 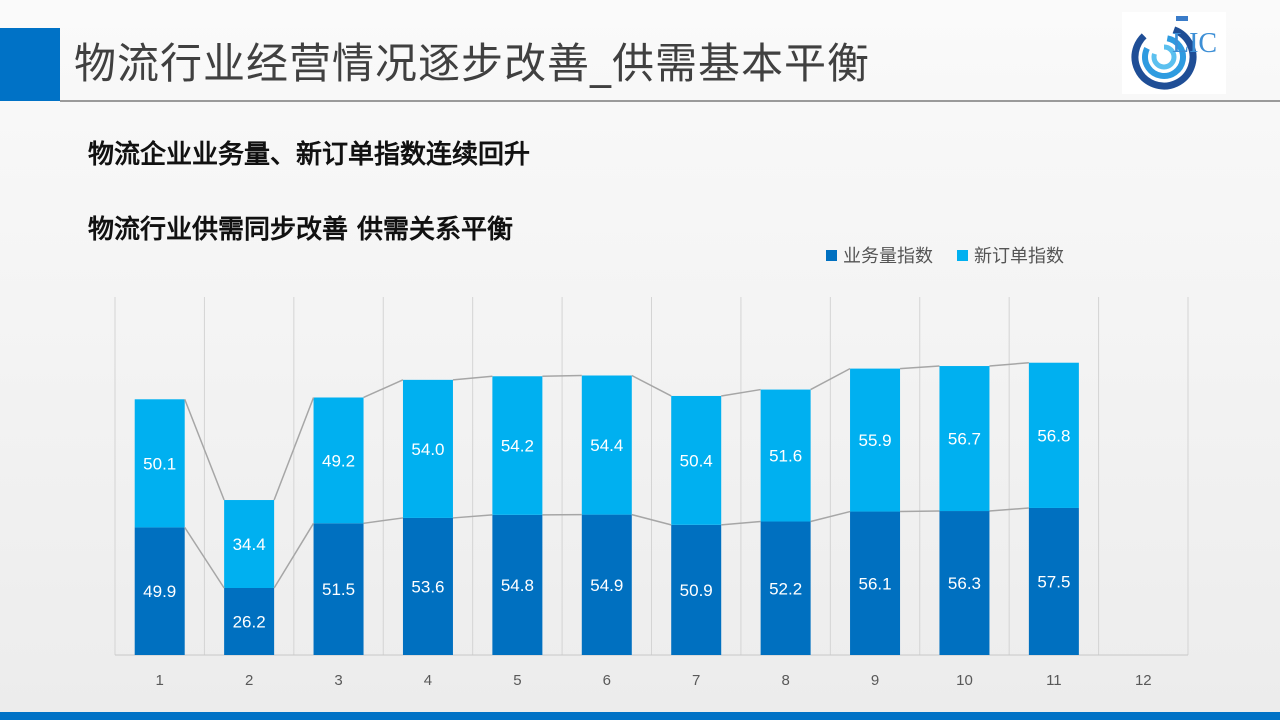 I want to click on chart-legend: 业务量指数 新订单指数, so click(x=945, y=255).